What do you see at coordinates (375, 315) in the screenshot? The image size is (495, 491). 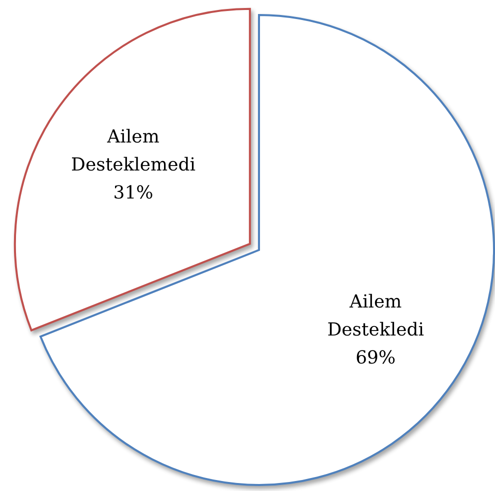 I see `slice-label: Ailem Destekledi` at bounding box center [375, 315].